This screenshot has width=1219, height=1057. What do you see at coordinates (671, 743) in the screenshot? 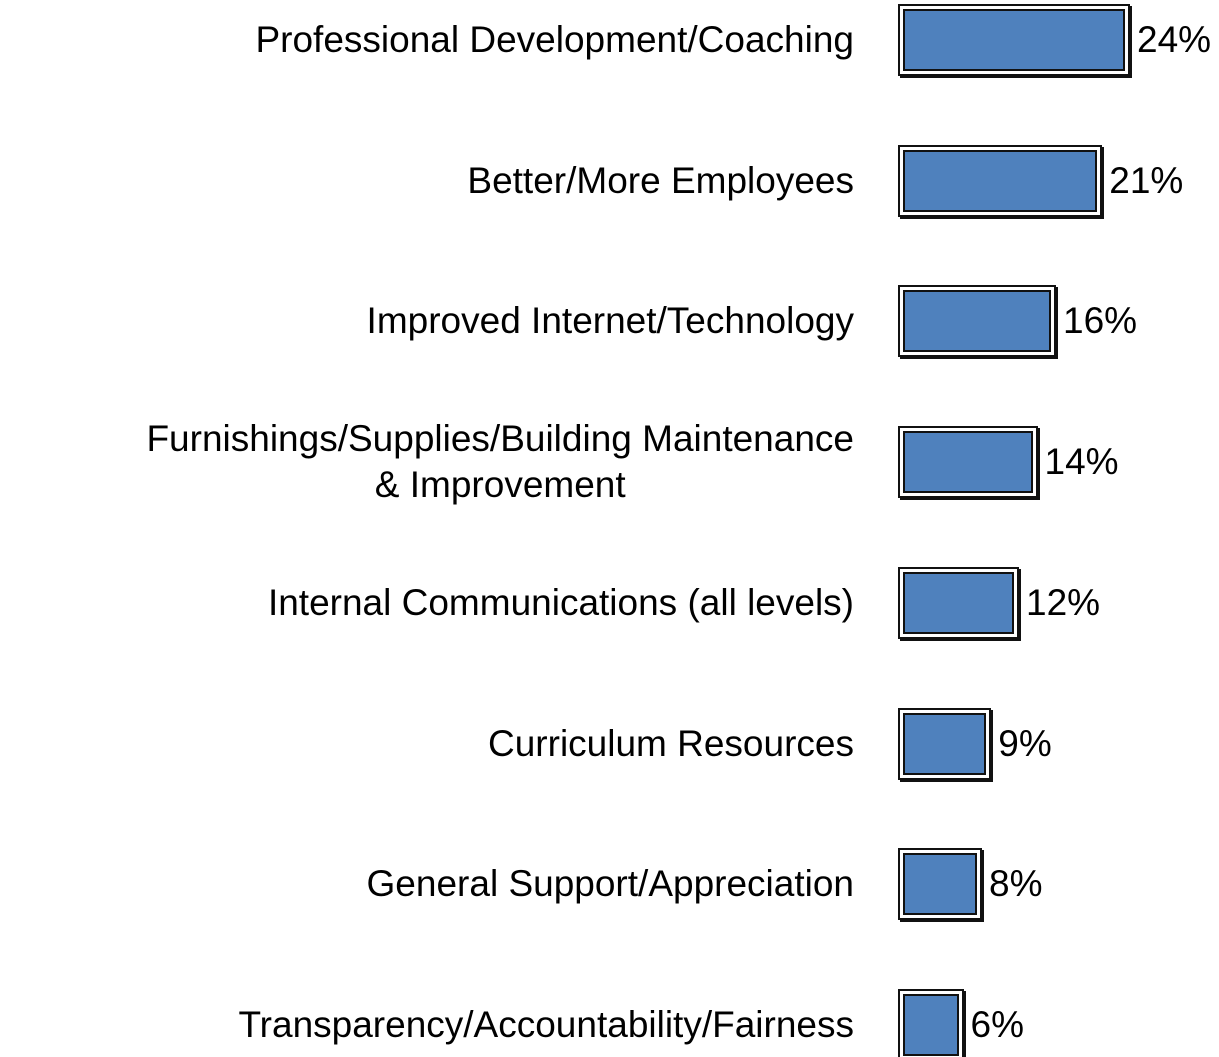
I see `category-label: Curriculum Resources` at bounding box center [671, 743].